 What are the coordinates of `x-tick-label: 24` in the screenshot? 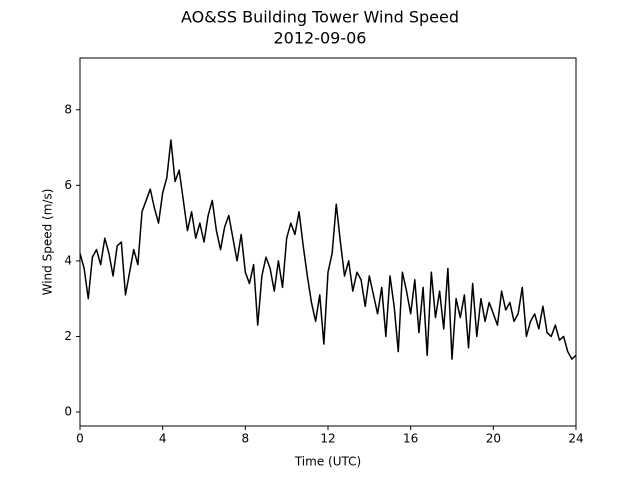 It's located at (575, 439).